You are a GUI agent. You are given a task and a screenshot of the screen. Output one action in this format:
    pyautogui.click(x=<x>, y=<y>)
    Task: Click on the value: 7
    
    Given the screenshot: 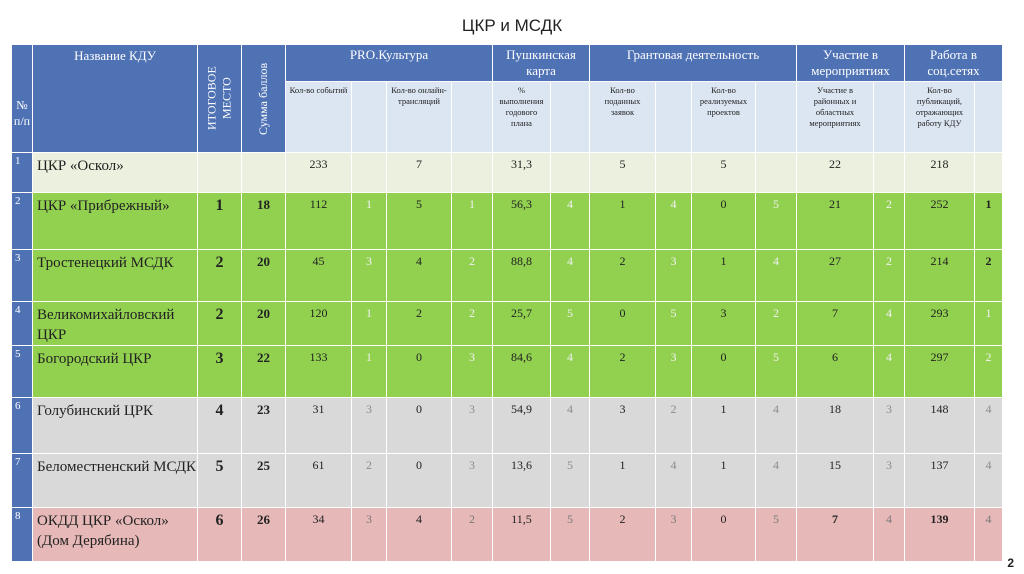 What is the action you would take?
    pyautogui.click(x=835, y=519)
    